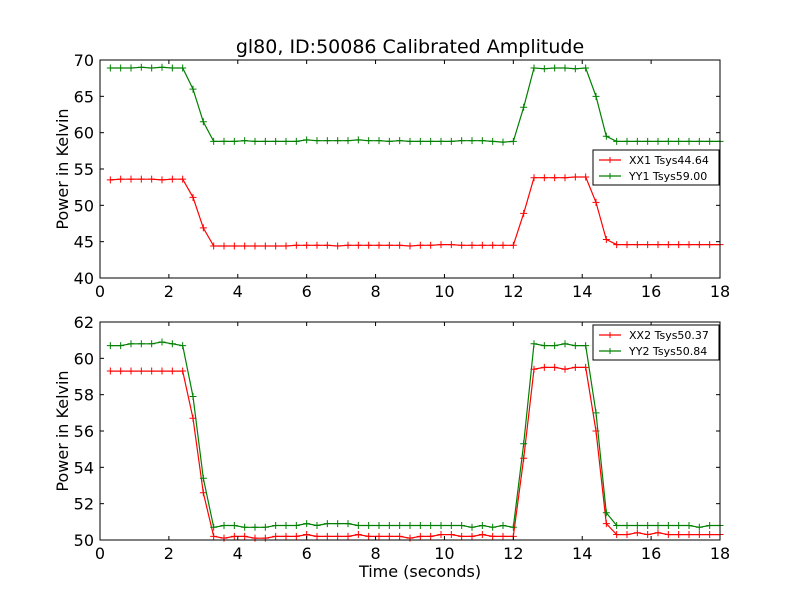 The image size is (800, 604). I want to click on x-tick-label: 4, so click(238, 291).